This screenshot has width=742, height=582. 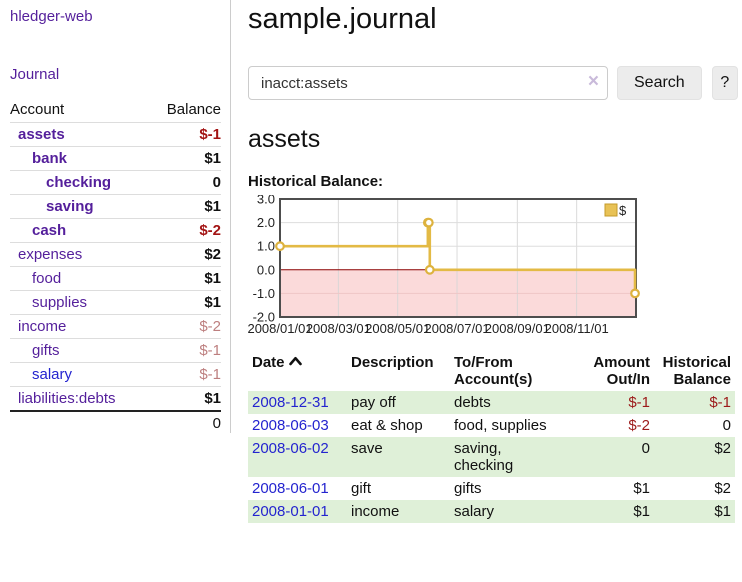 I want to click on transaction-description: eat & shop, so click(x=387, y=425).